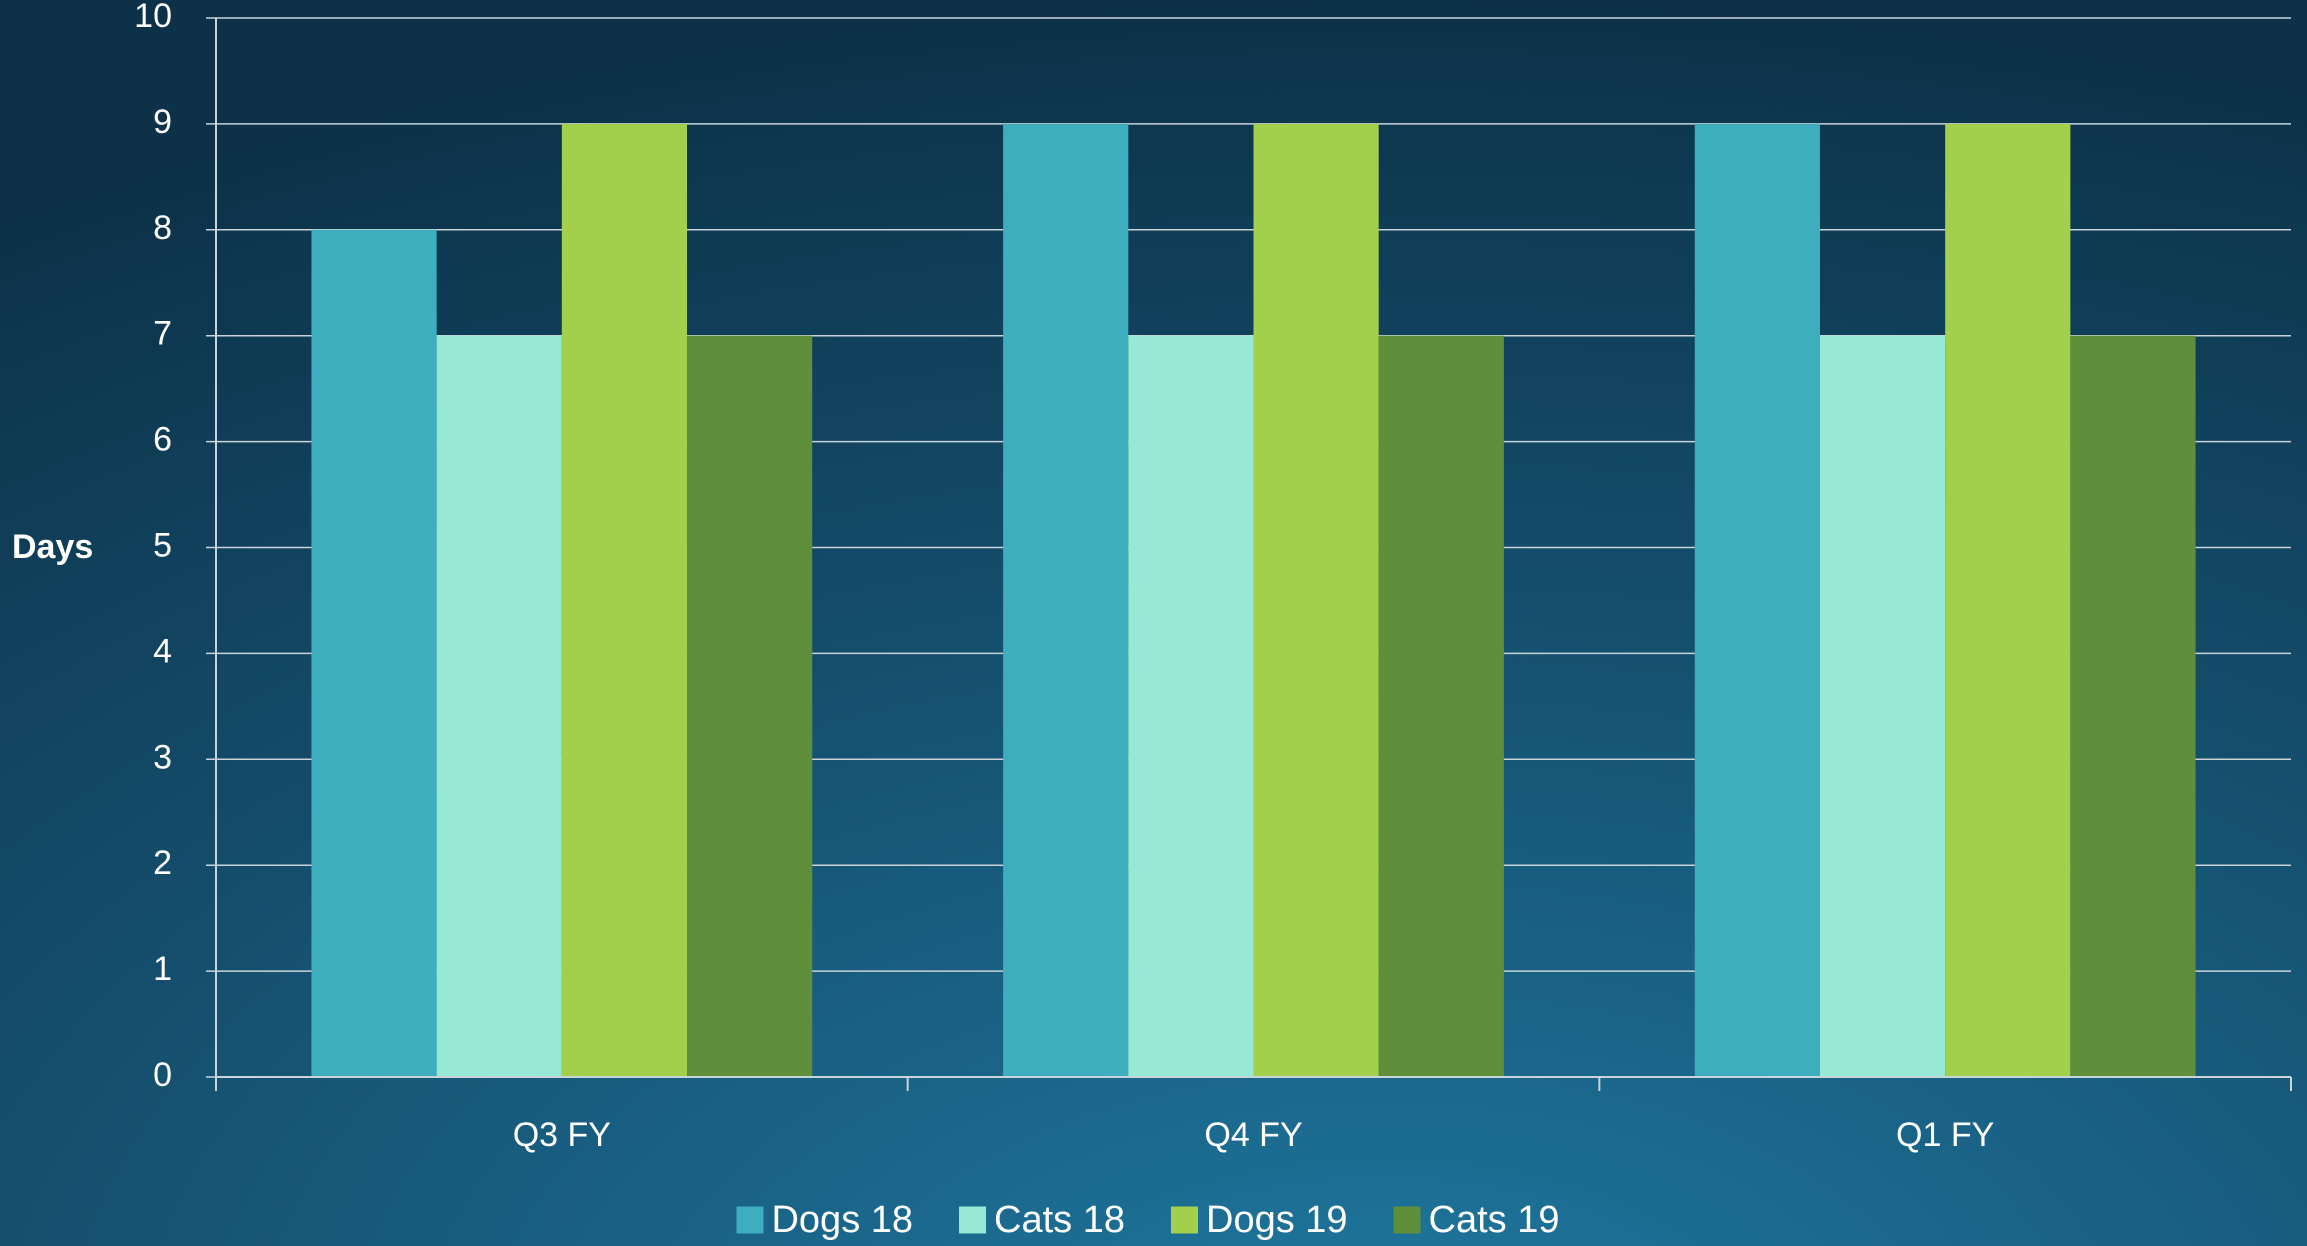  I want to click on legend-label: Dogs 19, so click(1277, 1220).